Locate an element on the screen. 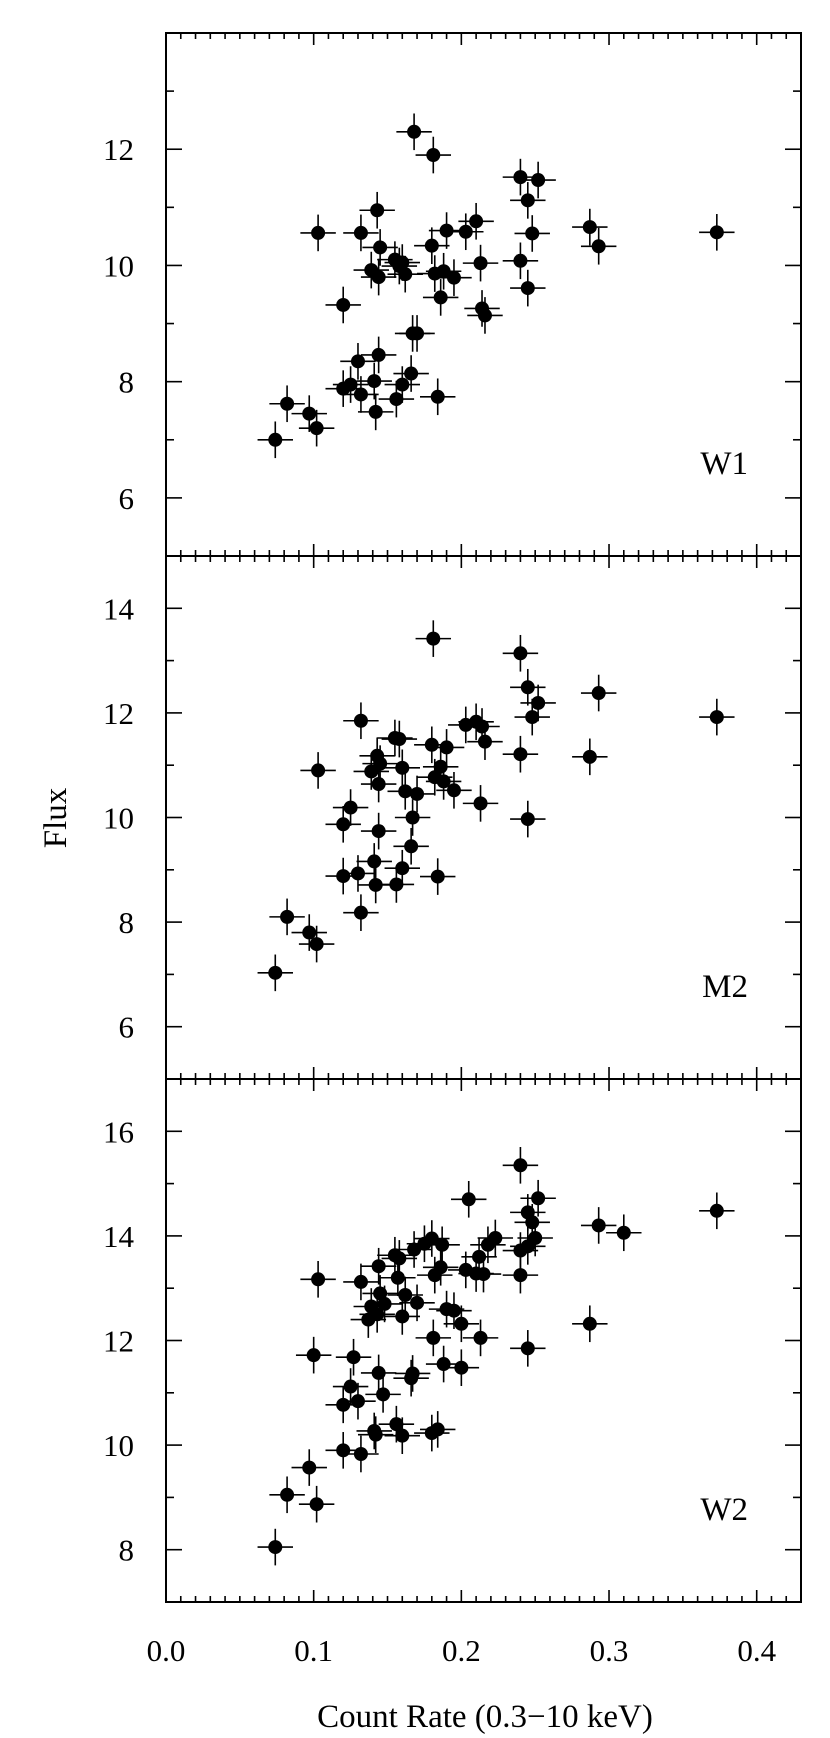  x-tick-label: 0.0 is located at coordinates (166, 1650).